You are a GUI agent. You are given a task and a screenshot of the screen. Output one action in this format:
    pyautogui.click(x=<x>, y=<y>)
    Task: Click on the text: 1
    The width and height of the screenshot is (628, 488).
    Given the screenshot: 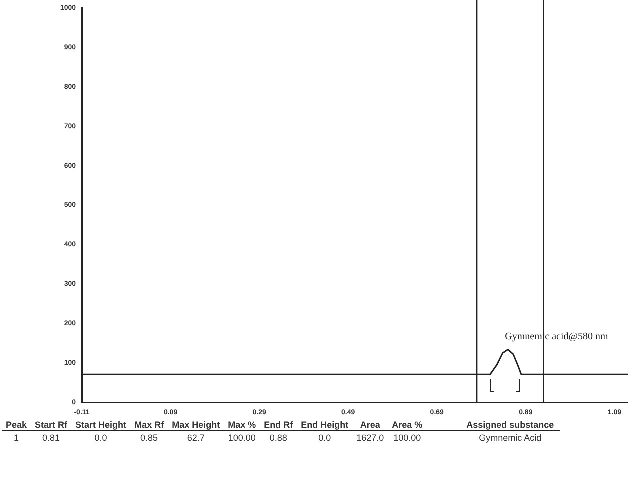 What is the action you would take?
    pyautogui.click(x=16, y=438)
    